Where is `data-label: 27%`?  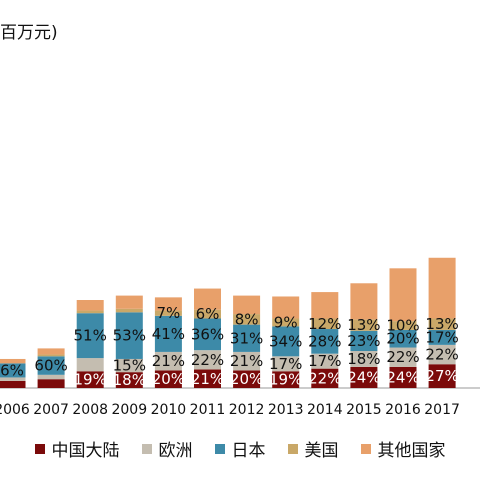
data-label: 27% is located at coordinates (441, 376).